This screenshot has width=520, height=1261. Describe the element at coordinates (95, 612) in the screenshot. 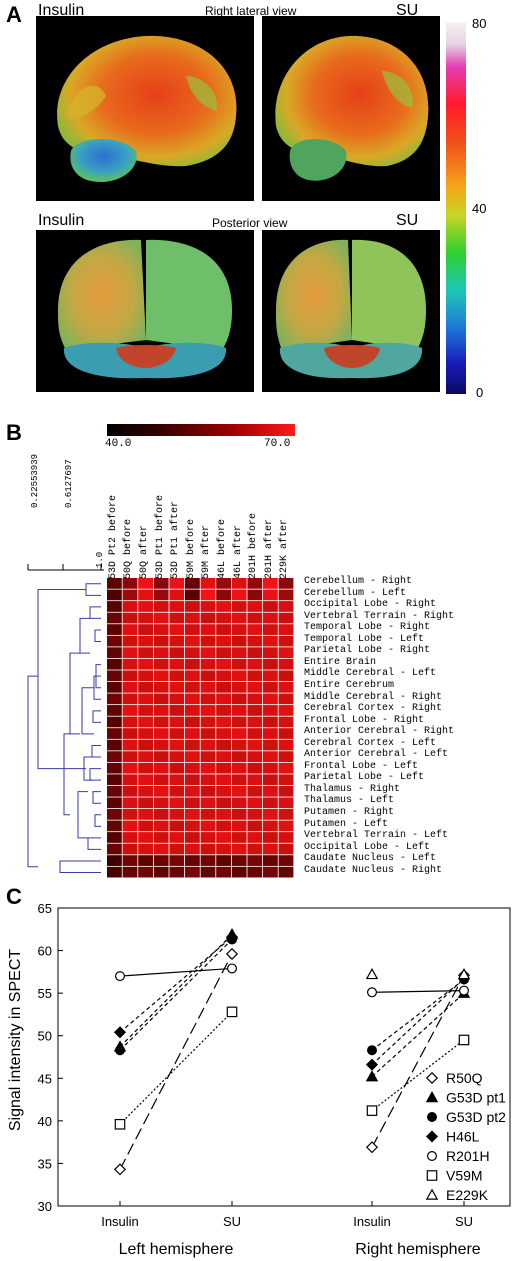

I see `dendrogram-branch` at that location.